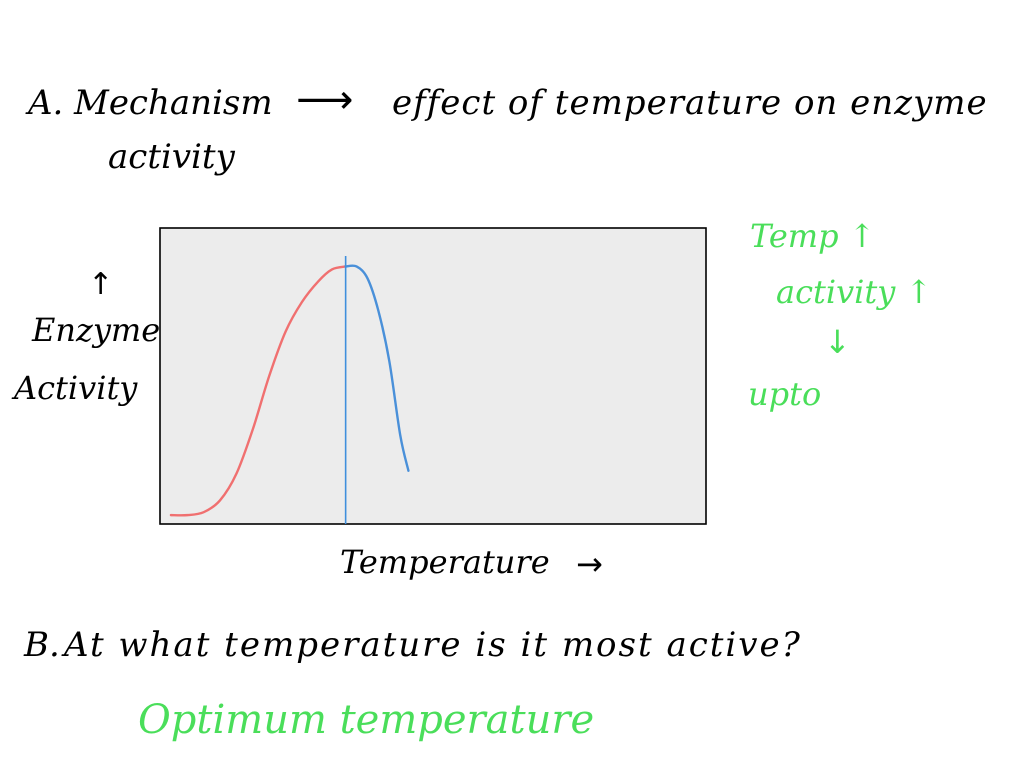 This screenshot has height=768, width=1024. I want to click on effect-text-line2: activity, so click(171, 157).